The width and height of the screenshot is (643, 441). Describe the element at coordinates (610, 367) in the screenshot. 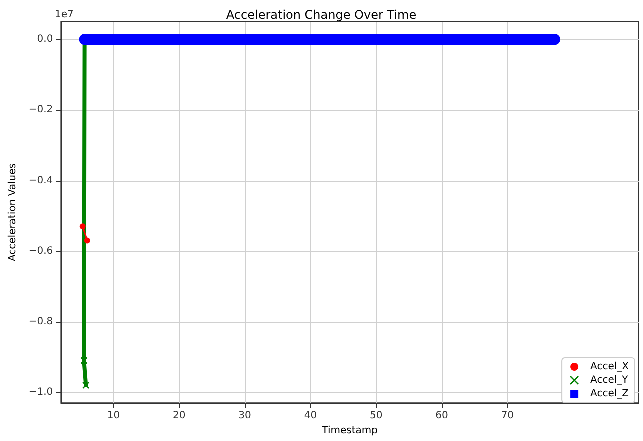

I see `legend-label: Accel_X` at that location.